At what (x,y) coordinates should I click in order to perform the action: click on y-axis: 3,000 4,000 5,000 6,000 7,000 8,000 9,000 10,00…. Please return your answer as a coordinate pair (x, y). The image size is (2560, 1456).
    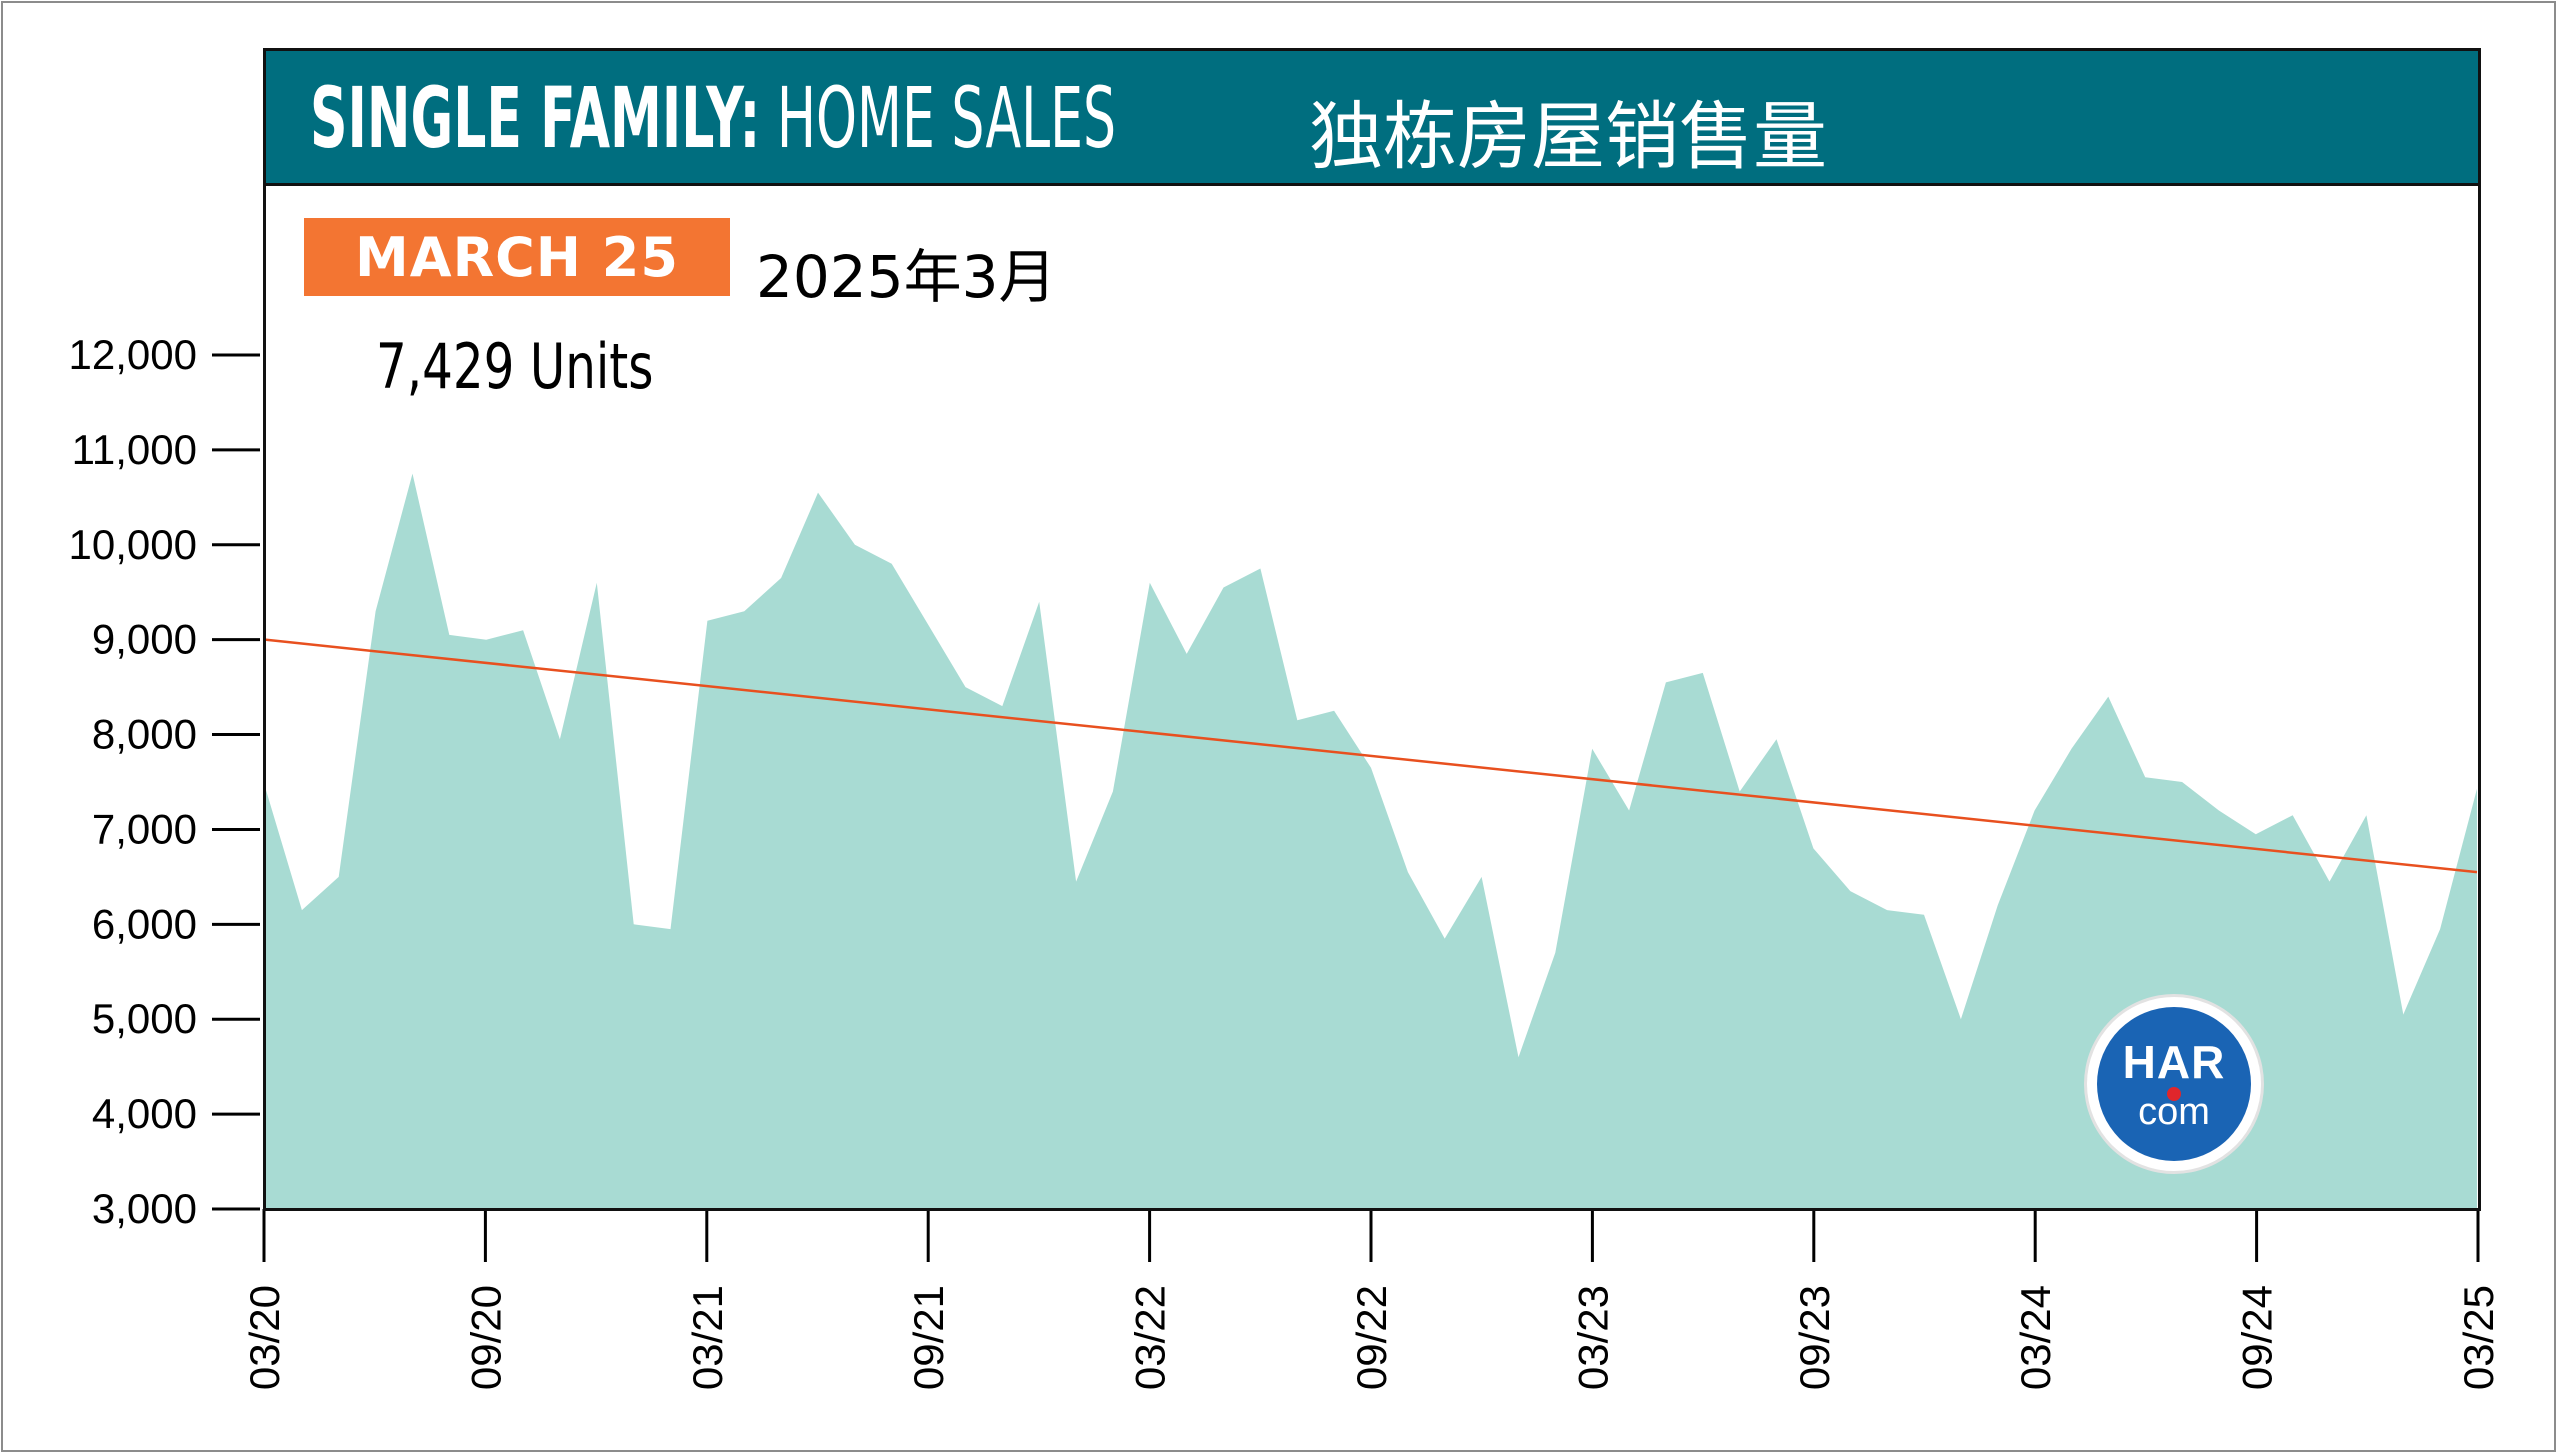
    Looking at the image, I should click on (164, 781).